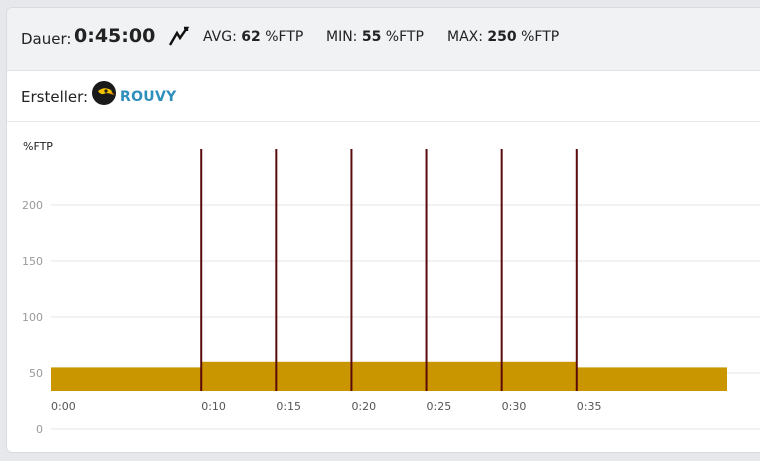  What do you see at coordinates (363, 406) in the screenshot?
I see `x-tick-label: 0:20` at bounding box center [363, 406].